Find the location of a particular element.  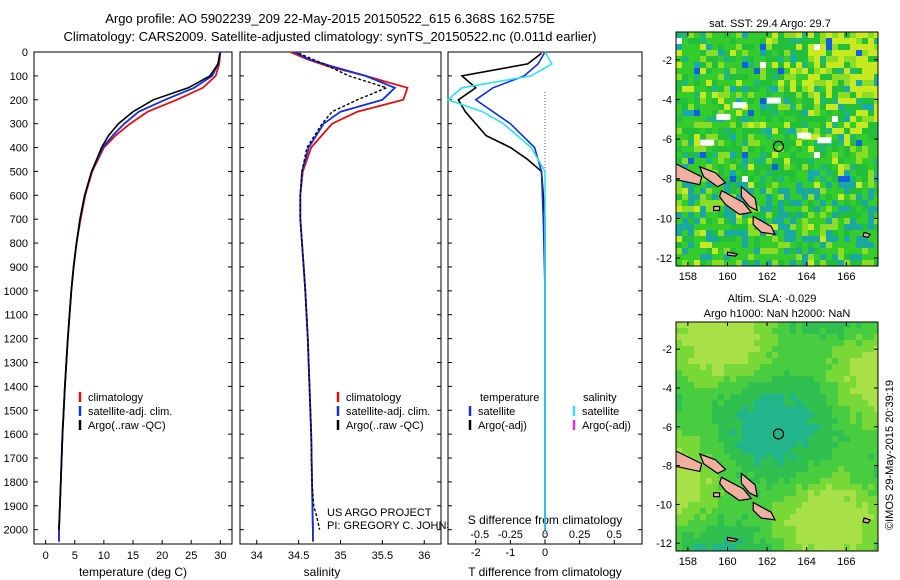

diff-t-tick-label: -1 is located at coordinates (510, 553).